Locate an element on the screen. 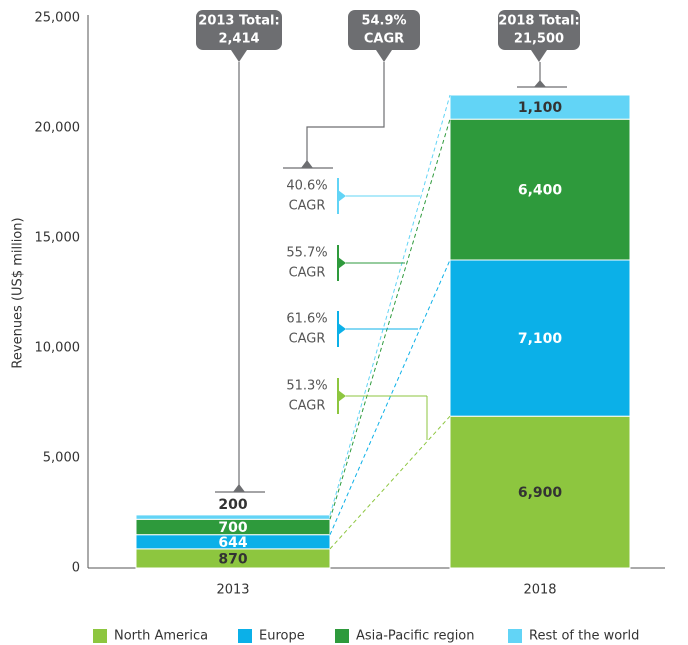 This screenshot has width=688, height=645. data-label: 870 is located at coordinates (232, 559).